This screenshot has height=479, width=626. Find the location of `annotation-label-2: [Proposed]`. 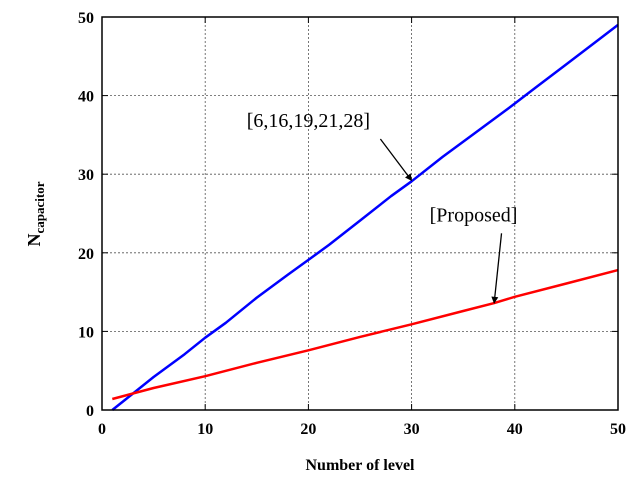

annotation-label-2: [Proposed] is located at coordinates (474, 215).